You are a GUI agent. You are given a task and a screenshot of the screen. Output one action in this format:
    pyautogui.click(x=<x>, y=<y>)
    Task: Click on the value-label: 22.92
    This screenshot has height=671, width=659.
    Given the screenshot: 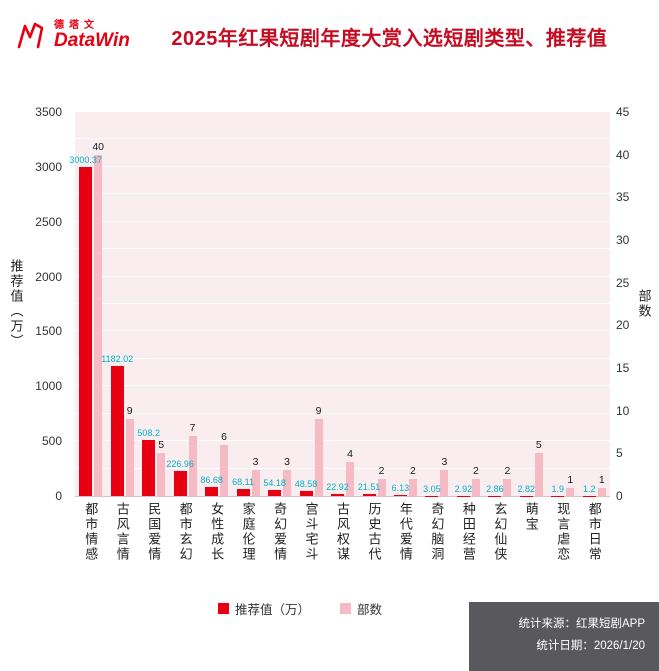 What is the action you would take?
    pyautogui.click(x=337, y=486)
    